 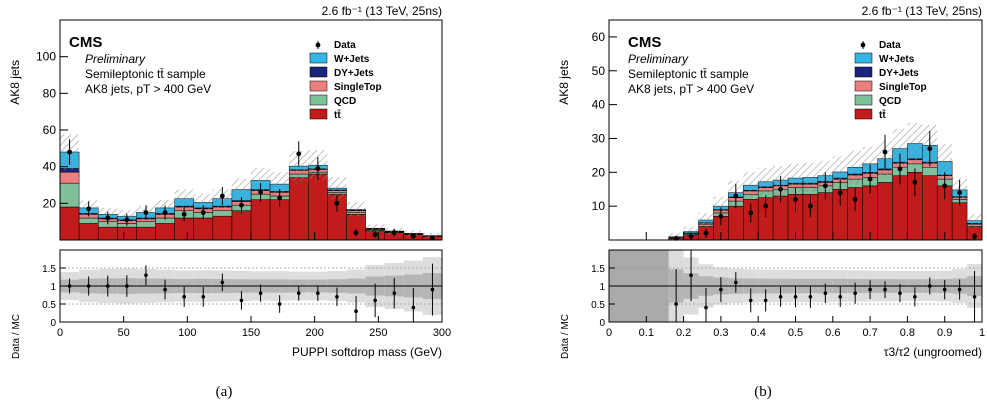 What do you see at coordinates (564, 82) in the screenshot?
I see `y-axis-label-b: AK8 jets` at bounding box center [564, 82].